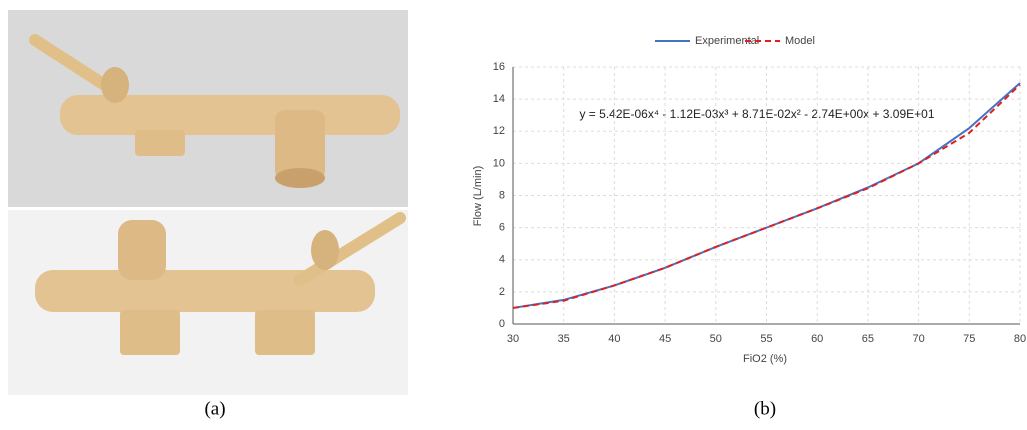  I want to click on y-tick-label: 2, so click(502, 292).